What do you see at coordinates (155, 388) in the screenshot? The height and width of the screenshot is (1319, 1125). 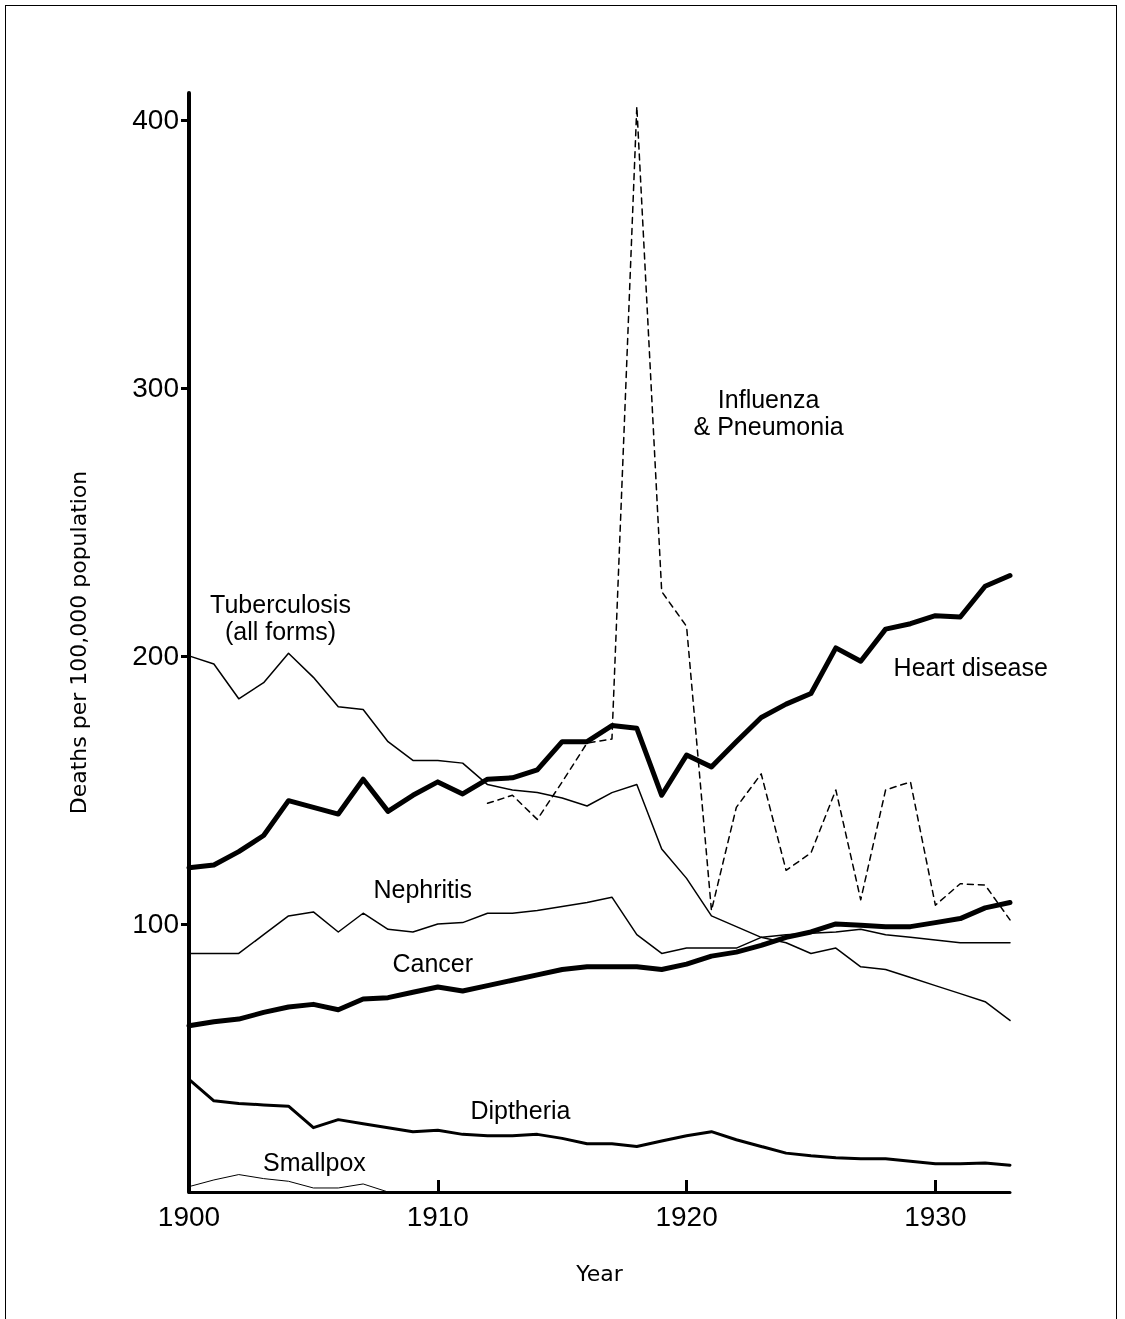 I see `y-tick-label: 300` at bounding box center [155, 388].